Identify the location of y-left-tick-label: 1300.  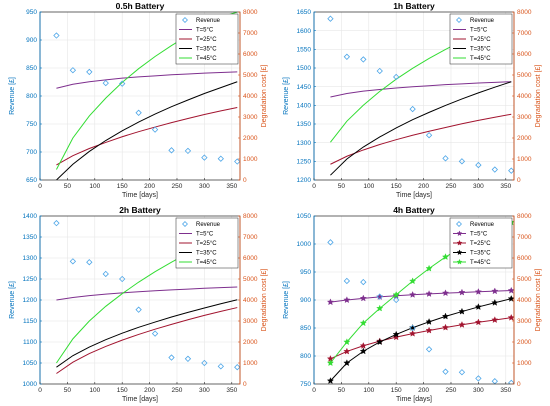
(304, 143).